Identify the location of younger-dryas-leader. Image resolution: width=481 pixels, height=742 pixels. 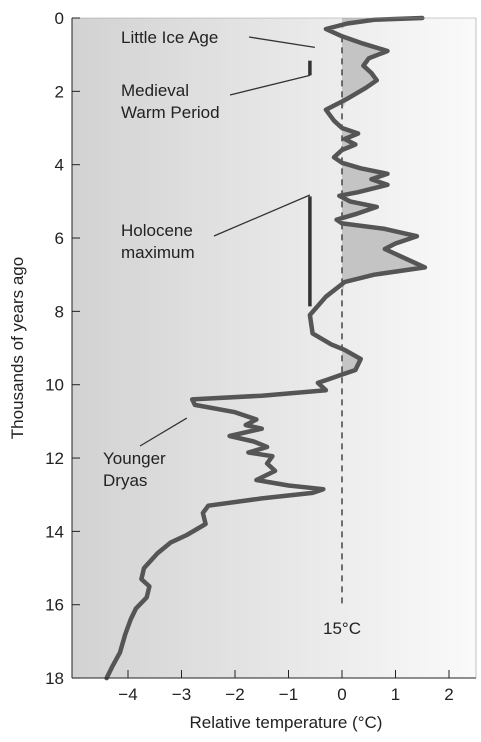
(163, 432).